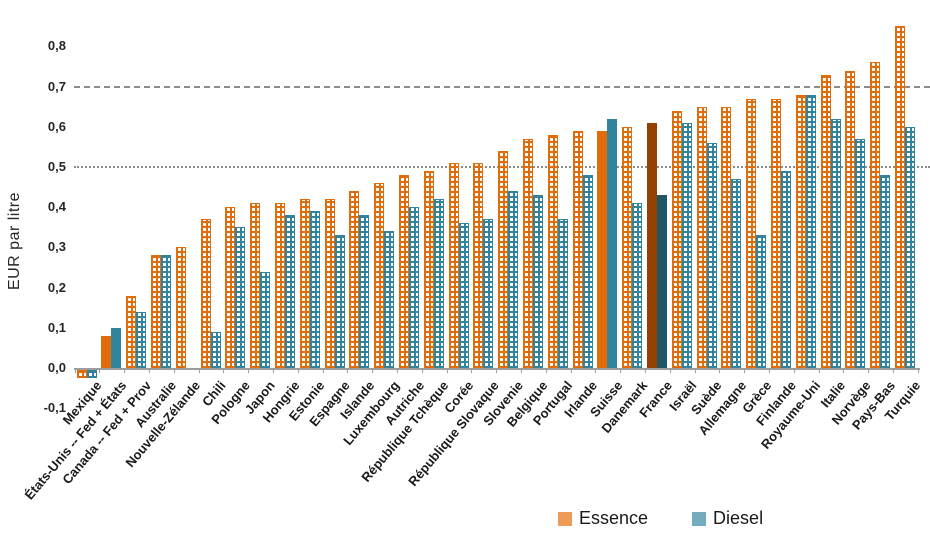 This screenshot has width=930, height=547. I want to click on y-tick-label: 0,6, so click(56, 126).